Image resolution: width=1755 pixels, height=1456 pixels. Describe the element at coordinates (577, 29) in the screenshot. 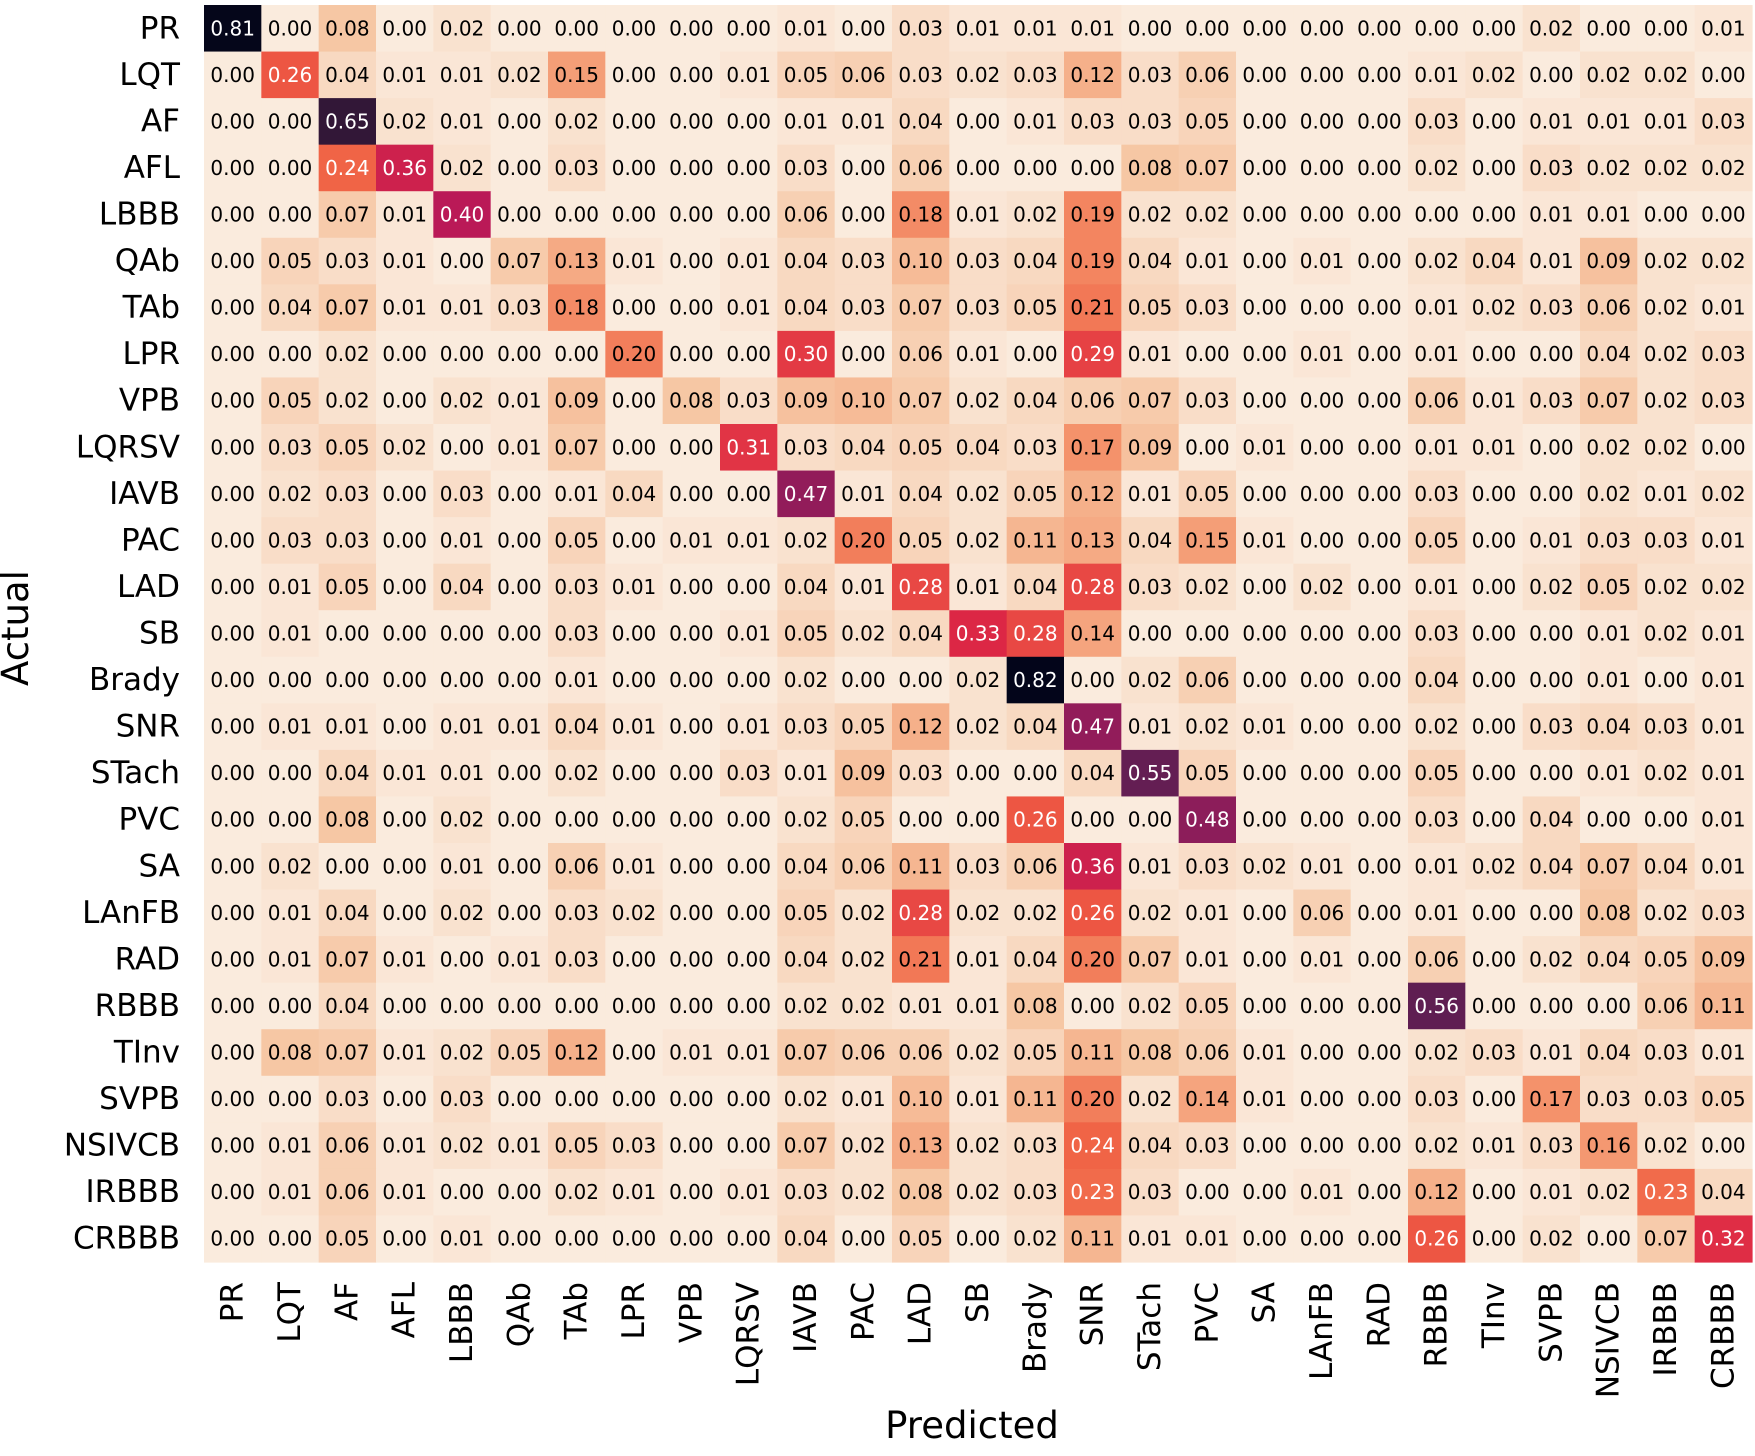

I see `heatmap-cell-PR-TAb` at that location.